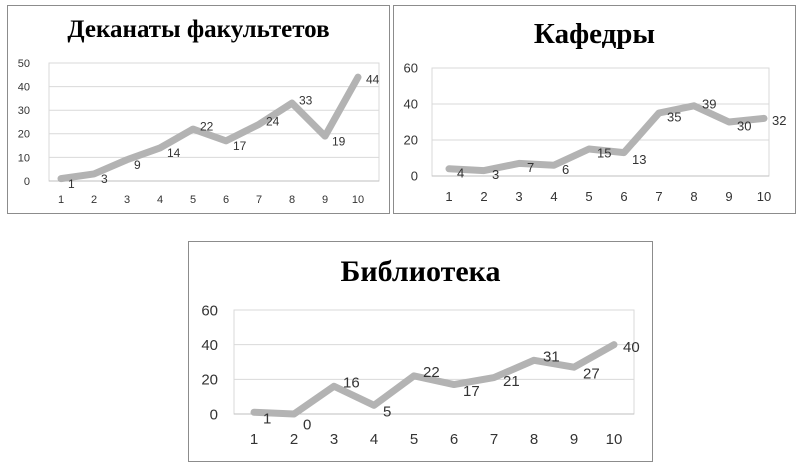  I want to click on data-label: 5, so click(387, 412).